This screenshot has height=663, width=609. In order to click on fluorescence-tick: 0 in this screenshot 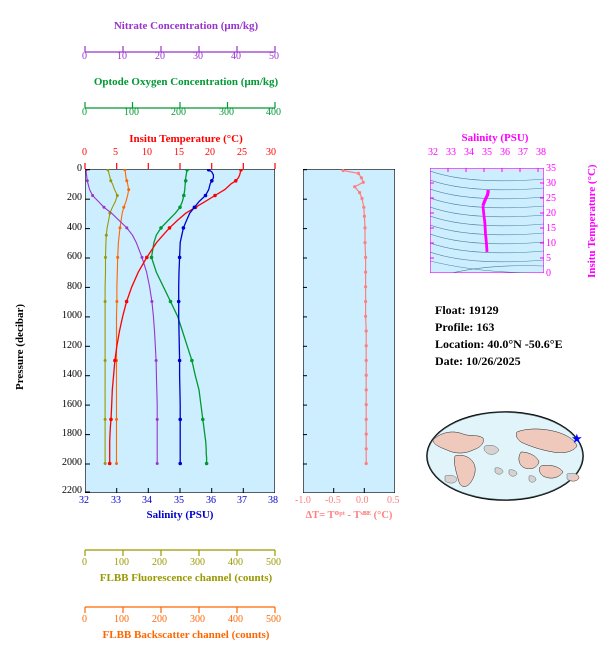, I will do `click(84, 562)`.